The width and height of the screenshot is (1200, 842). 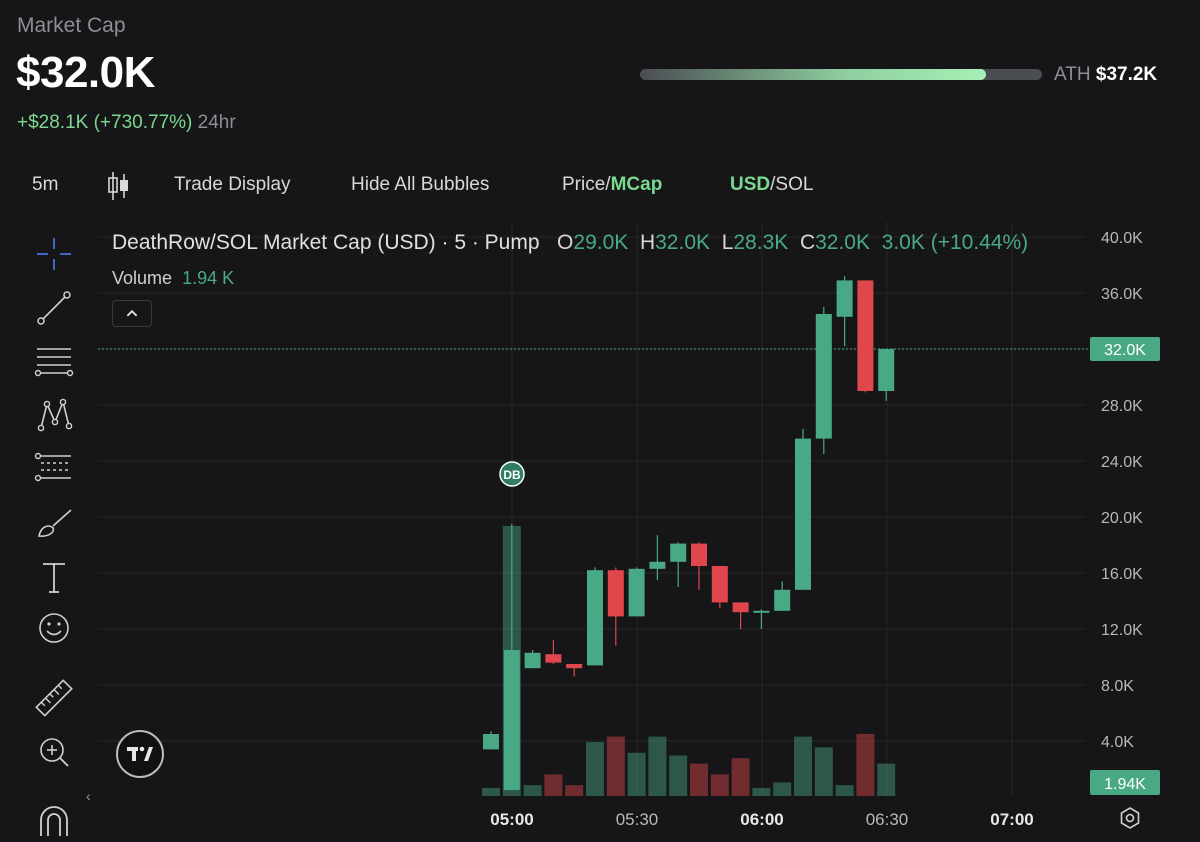 I want to click on x-tick-label: 05:00, so click(x=511, y=819).